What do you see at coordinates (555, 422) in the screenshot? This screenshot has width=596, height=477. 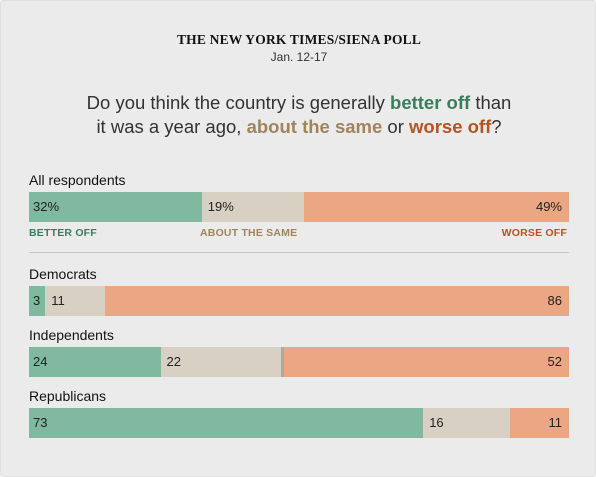 I see `value-label-worse: 11` at bounding box center [555, 422].